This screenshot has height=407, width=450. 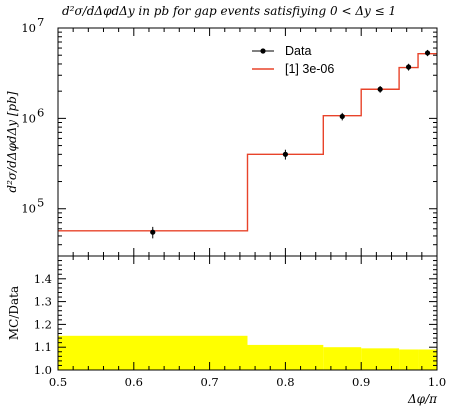 I want to click on y-tick-exponent: 6, so click(x=40, y=112).